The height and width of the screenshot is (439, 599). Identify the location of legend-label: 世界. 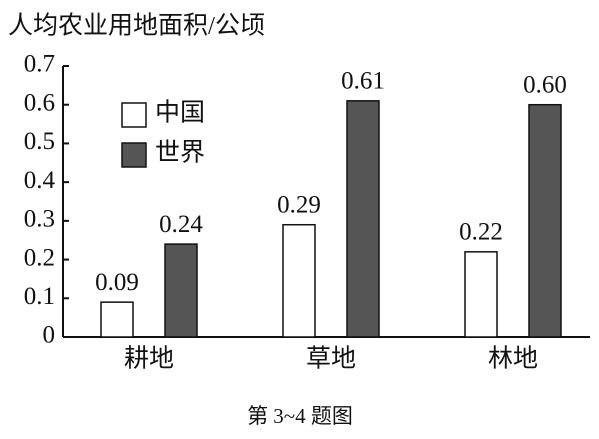
(180, 153).